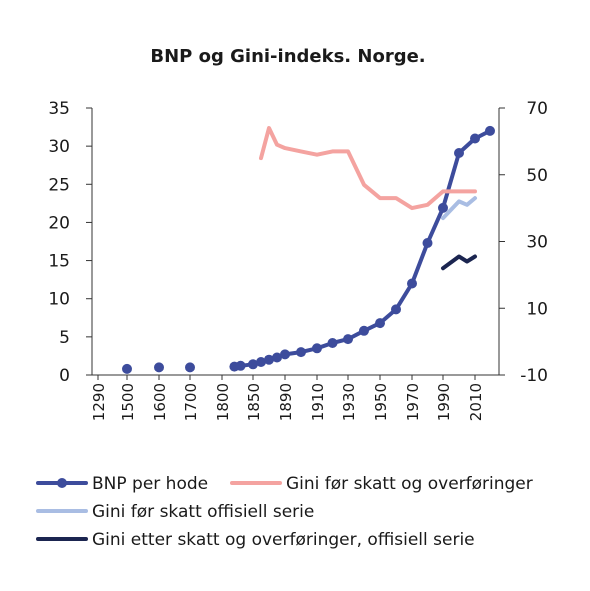  What do you see at coordinates (534, 376) in the screenshot?
I see `y-right-tick-label: -10` at bounding box center [534, 376].